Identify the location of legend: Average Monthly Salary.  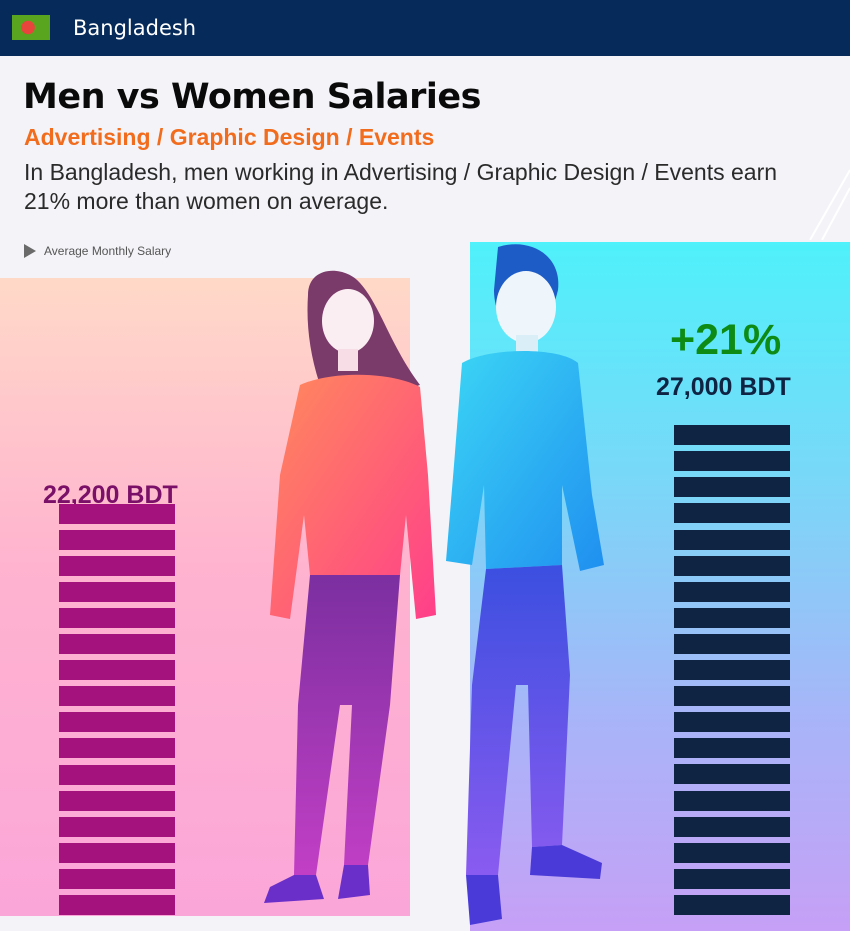
(97, 250).